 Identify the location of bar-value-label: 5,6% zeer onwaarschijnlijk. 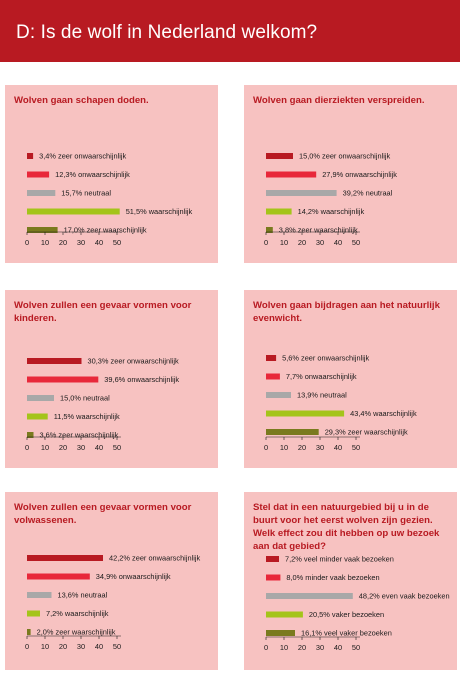
(325, 358).